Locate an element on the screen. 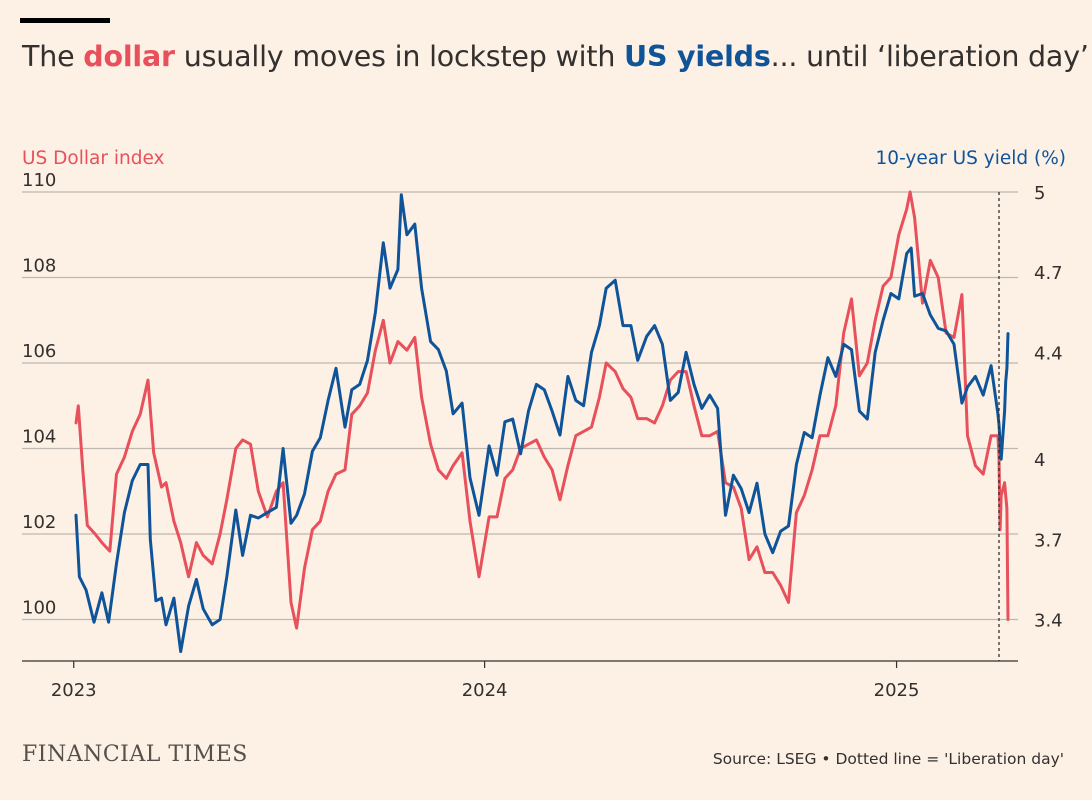 Image resolution: width=1092 pixels, height=800 pixels. x-axis: 2023 2024 2025 is located at coordinates (520, 680).